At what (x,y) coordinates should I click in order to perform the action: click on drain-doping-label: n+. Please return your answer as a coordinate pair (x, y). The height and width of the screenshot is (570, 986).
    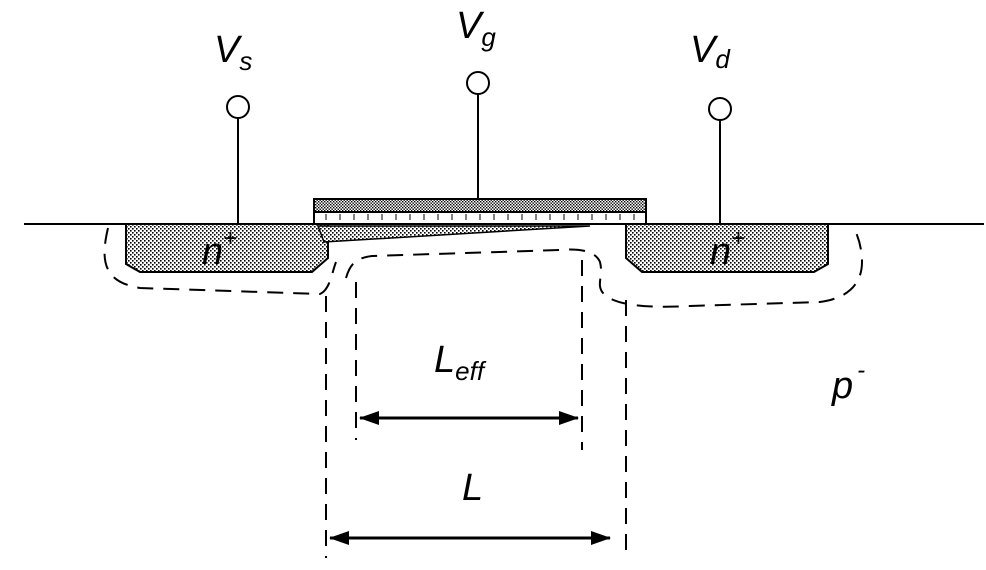
    Looking at the image, I should click on (727, 249).